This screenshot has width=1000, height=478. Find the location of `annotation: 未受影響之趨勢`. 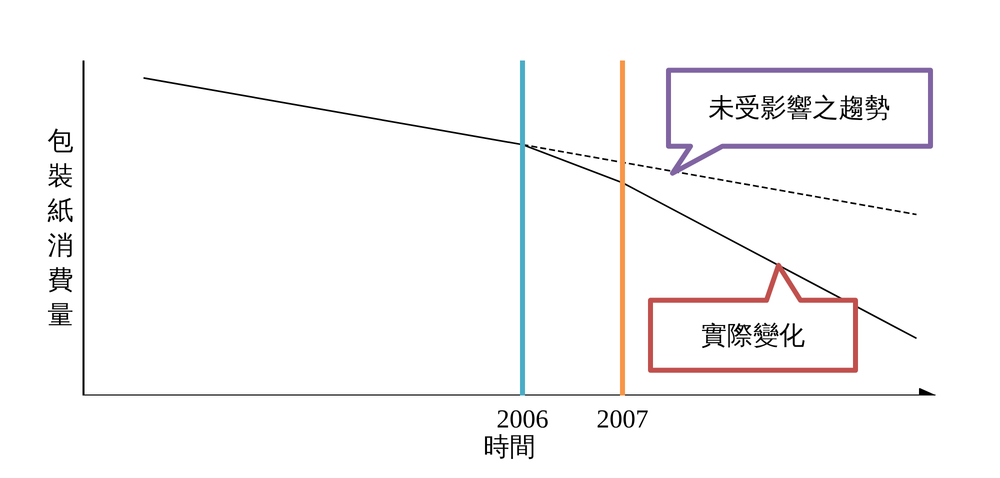

annotation: 未受影響之趨勢 is located at coordinates (799, 108).